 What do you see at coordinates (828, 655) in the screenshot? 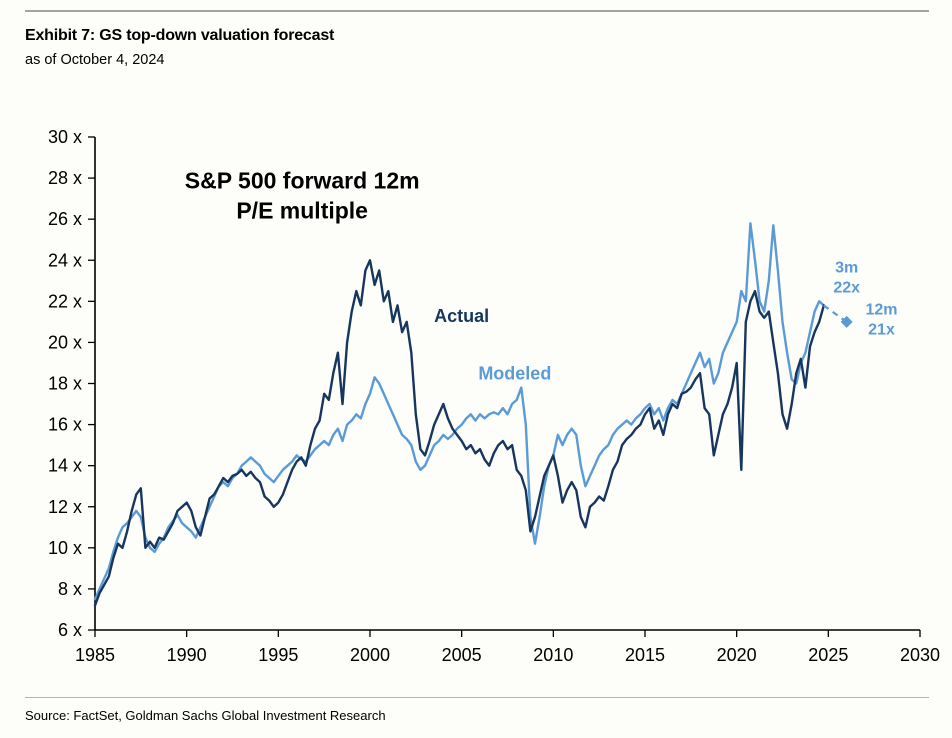
I see `x-axis-tick-label: 2025` at bounding box center [828, 655].